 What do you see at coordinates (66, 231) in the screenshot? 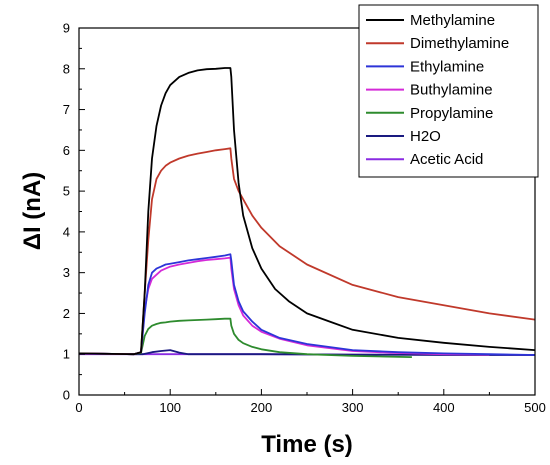
I see `y-tick-label: 4` at bounding box center [66, 231].